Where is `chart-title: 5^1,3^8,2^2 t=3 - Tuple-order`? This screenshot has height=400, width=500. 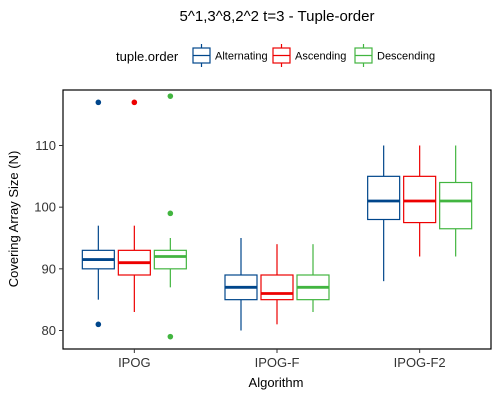 chart-title: 5^1,3^8,2^2 t=3 - Tuple-order is located at coordinates (277, 16).